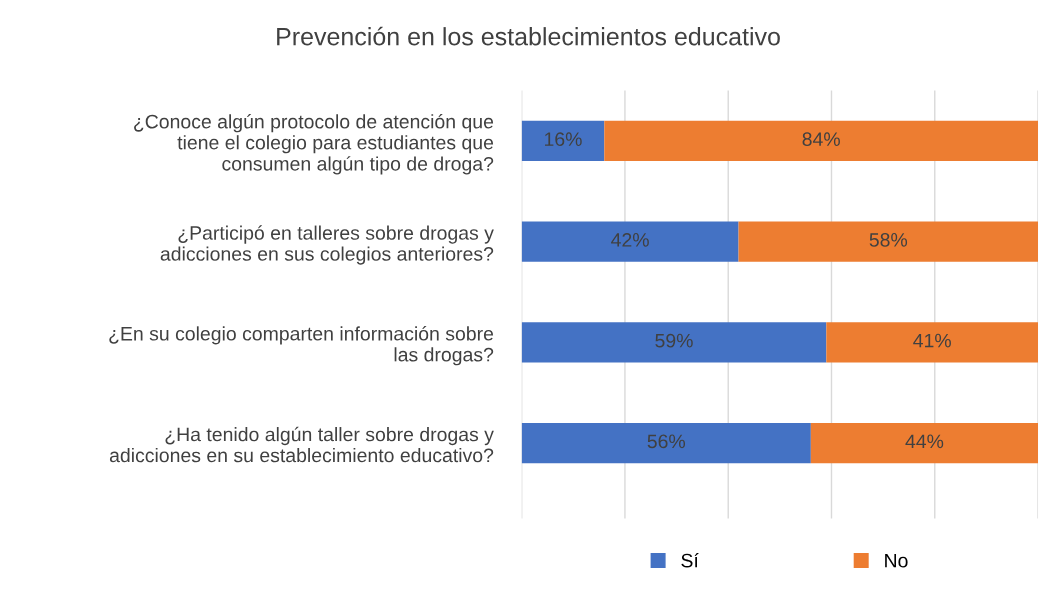 The image size is (1056, 603). I want to click on data-label: 59%, so click(674, 340).